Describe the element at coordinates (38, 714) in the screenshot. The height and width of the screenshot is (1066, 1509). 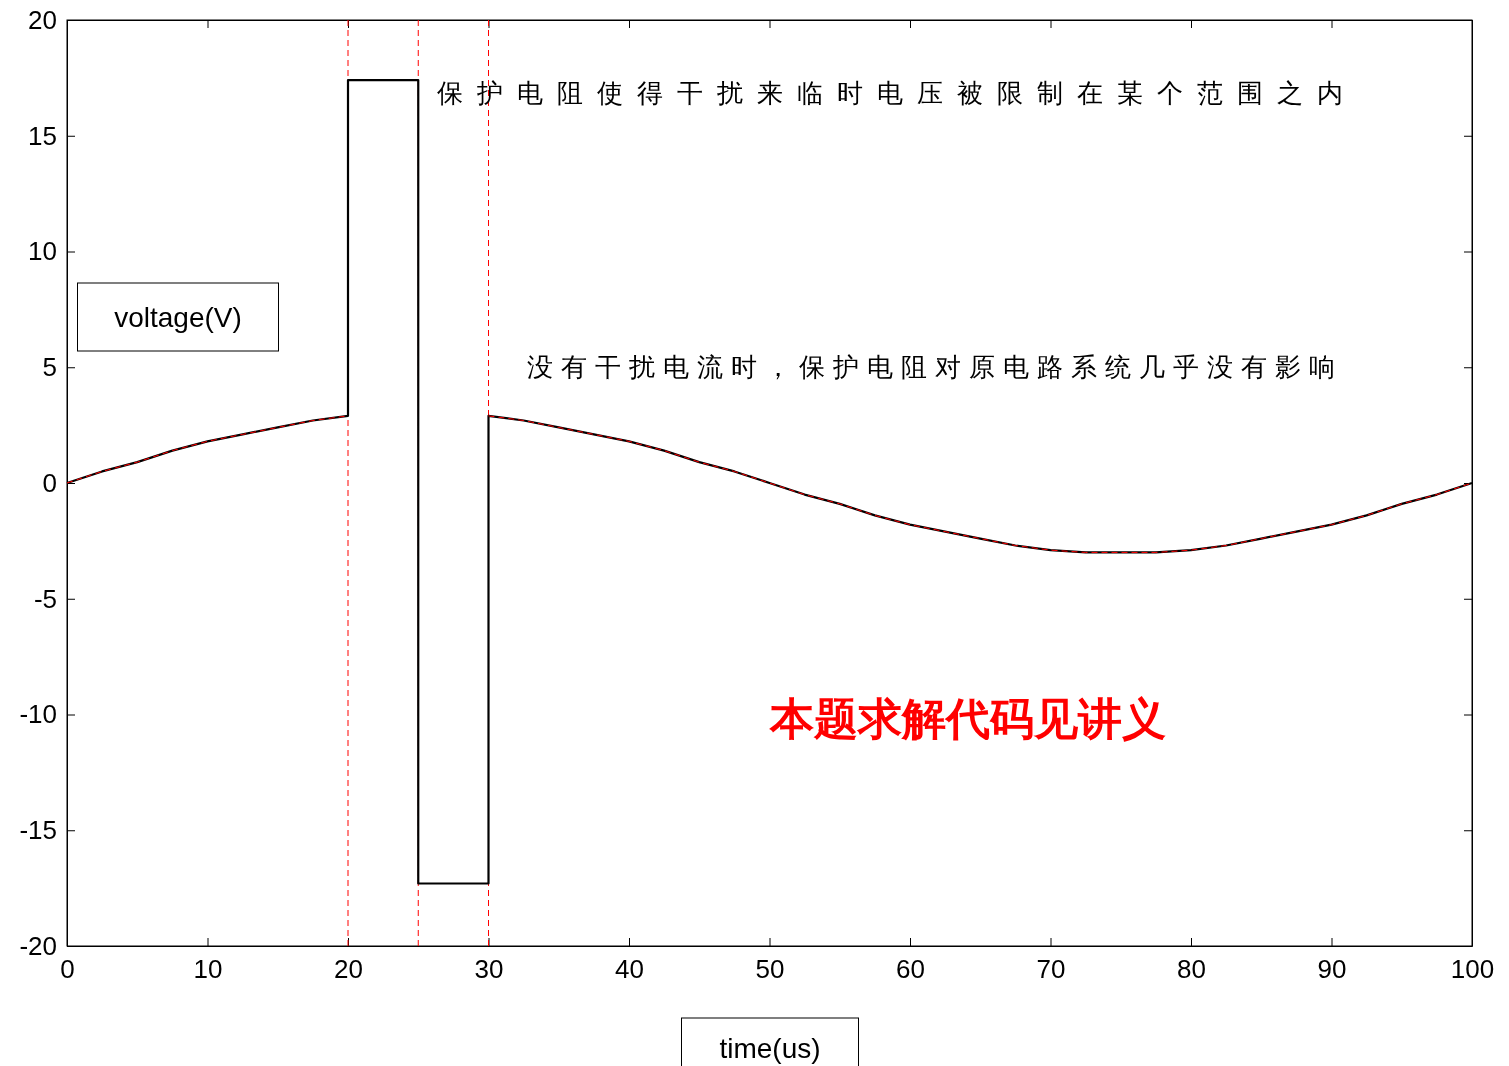
I see `y-tick-label: -10` at that location.